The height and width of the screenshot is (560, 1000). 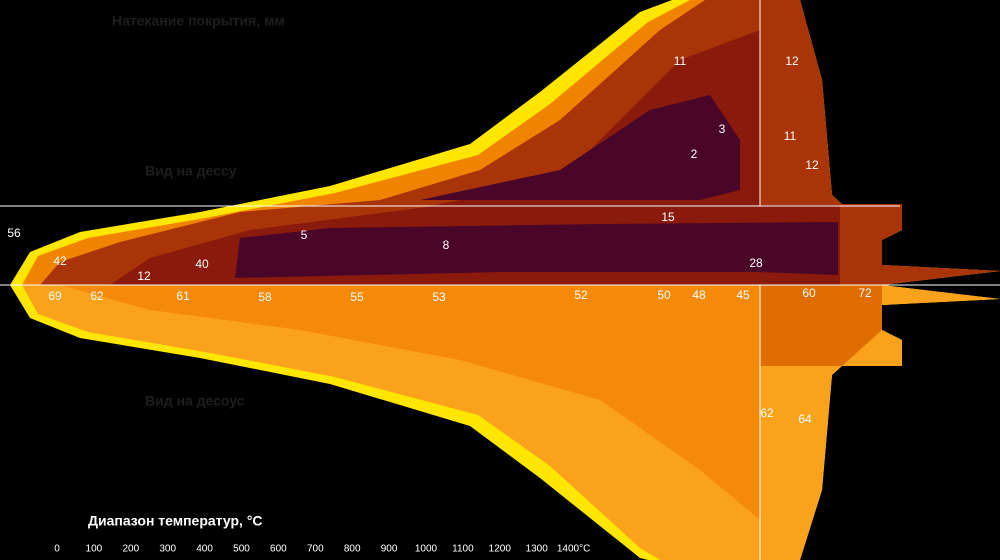 What do you see at coordinates (537, 549) in the screenshot?
I see `legend-tick: 1300` at bounding box center [537, 549].